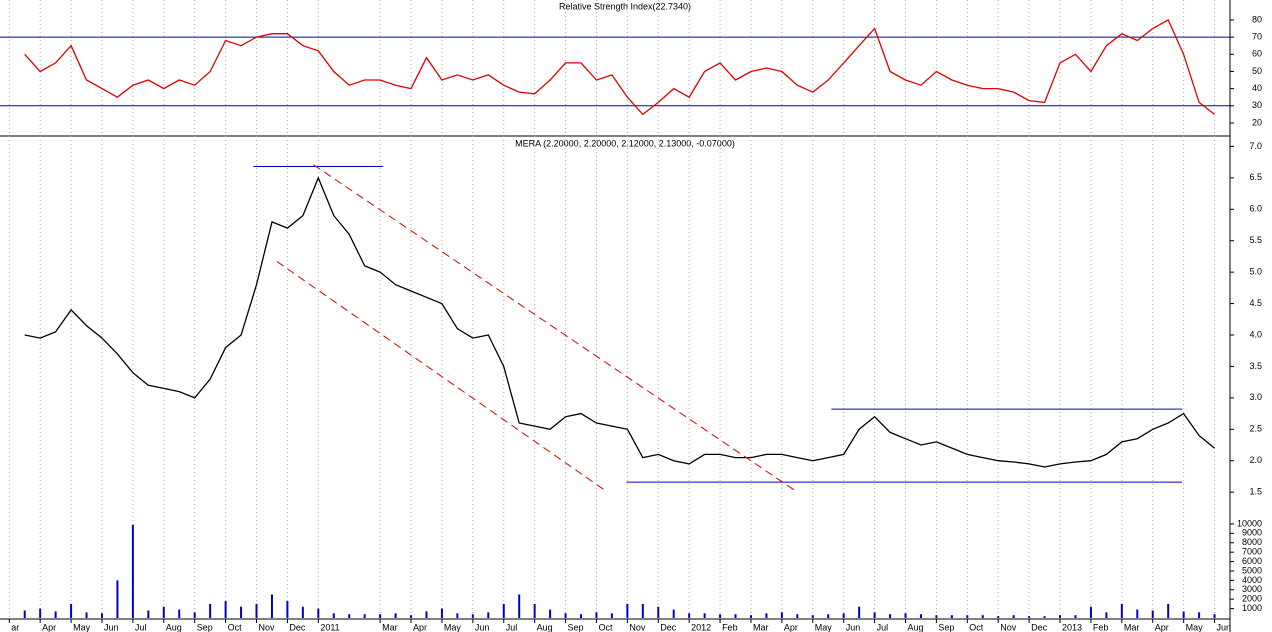  I want to click on y-tick-label: 30, so click(1257, 105).